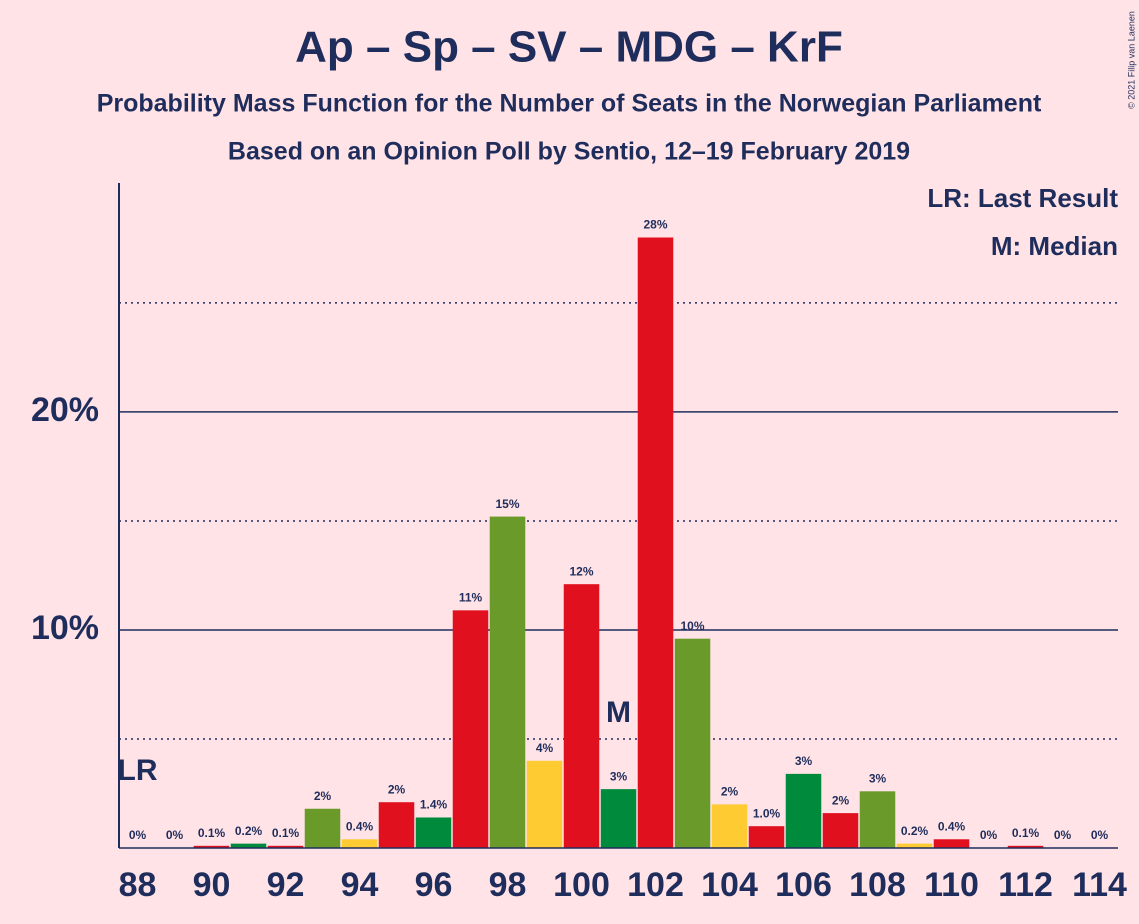 The width and height of the screenshot is (1139, 924). I want to click on value-label: 28%, so click(655, 225).